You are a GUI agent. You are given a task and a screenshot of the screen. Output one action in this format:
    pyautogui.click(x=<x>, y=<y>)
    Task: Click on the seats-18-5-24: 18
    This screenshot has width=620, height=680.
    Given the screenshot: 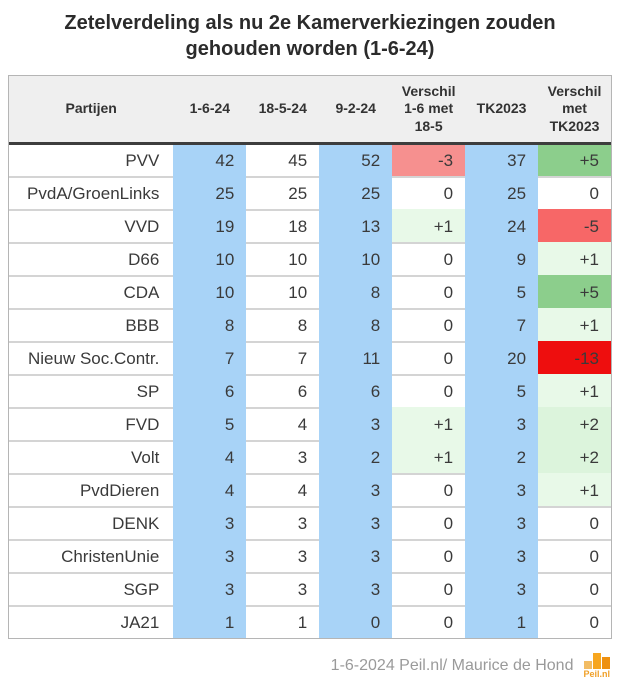 What is the action you would take?
    pyautogui.click(x=283, y=226)
    